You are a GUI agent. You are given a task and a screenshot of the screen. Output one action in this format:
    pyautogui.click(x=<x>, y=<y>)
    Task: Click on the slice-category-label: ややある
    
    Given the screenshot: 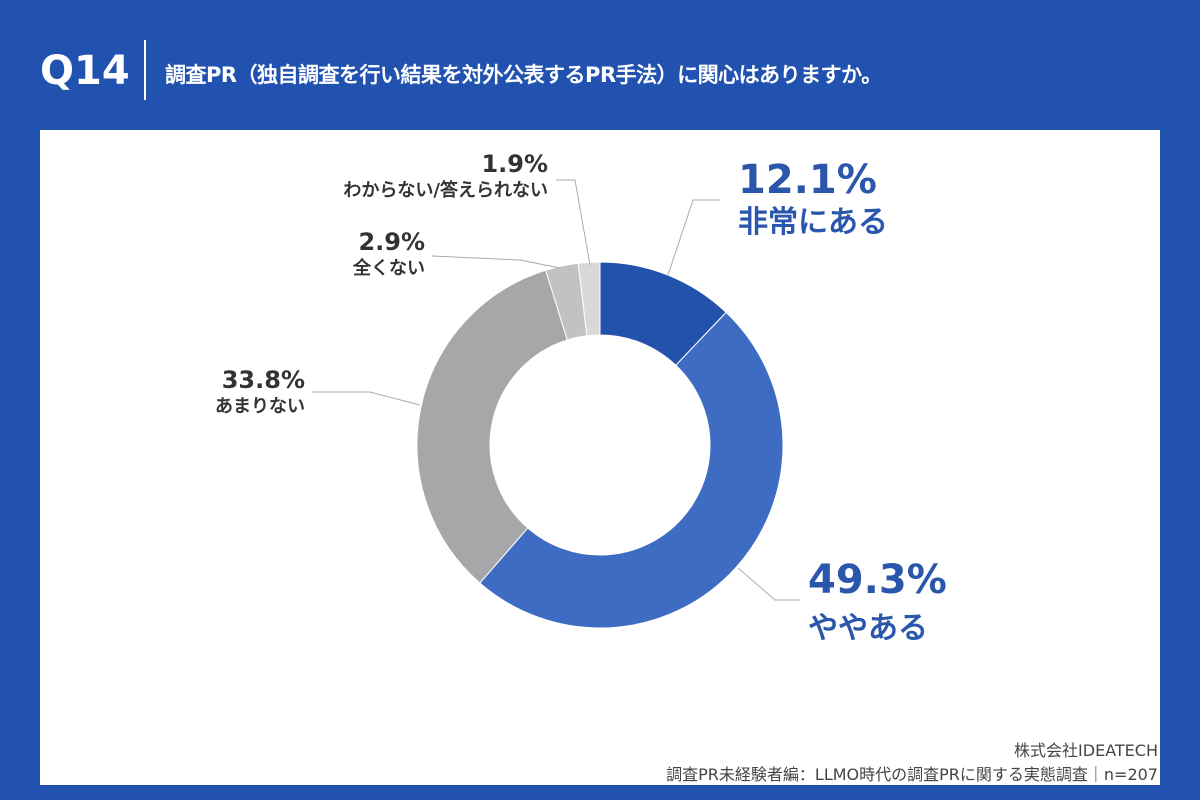 What is the action you would take?
    pyautogui.click(x=868, y=628)
    